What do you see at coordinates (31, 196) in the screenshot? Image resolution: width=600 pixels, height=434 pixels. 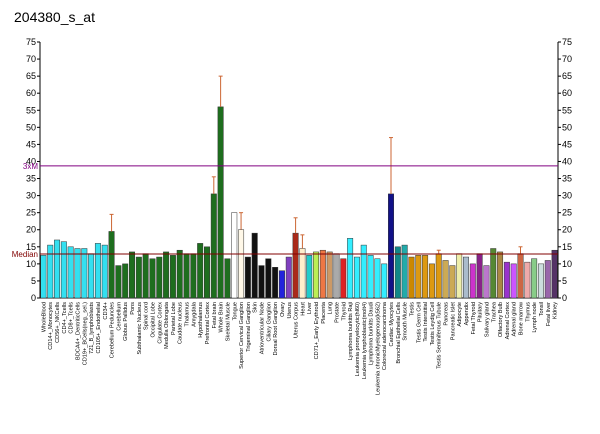 I see `y-tick-label: 30` at bounding box center [31, 196].